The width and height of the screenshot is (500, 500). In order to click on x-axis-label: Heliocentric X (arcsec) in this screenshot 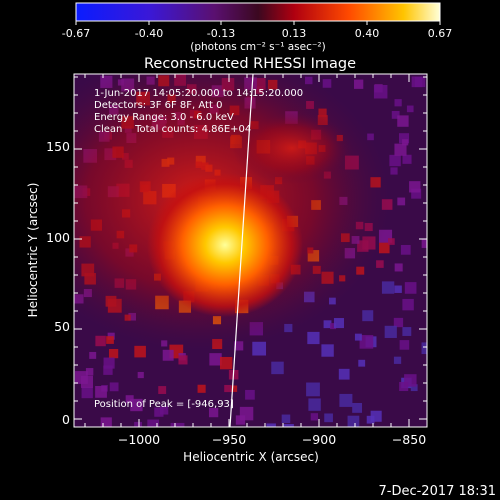, I will do `click(251, 457)`.